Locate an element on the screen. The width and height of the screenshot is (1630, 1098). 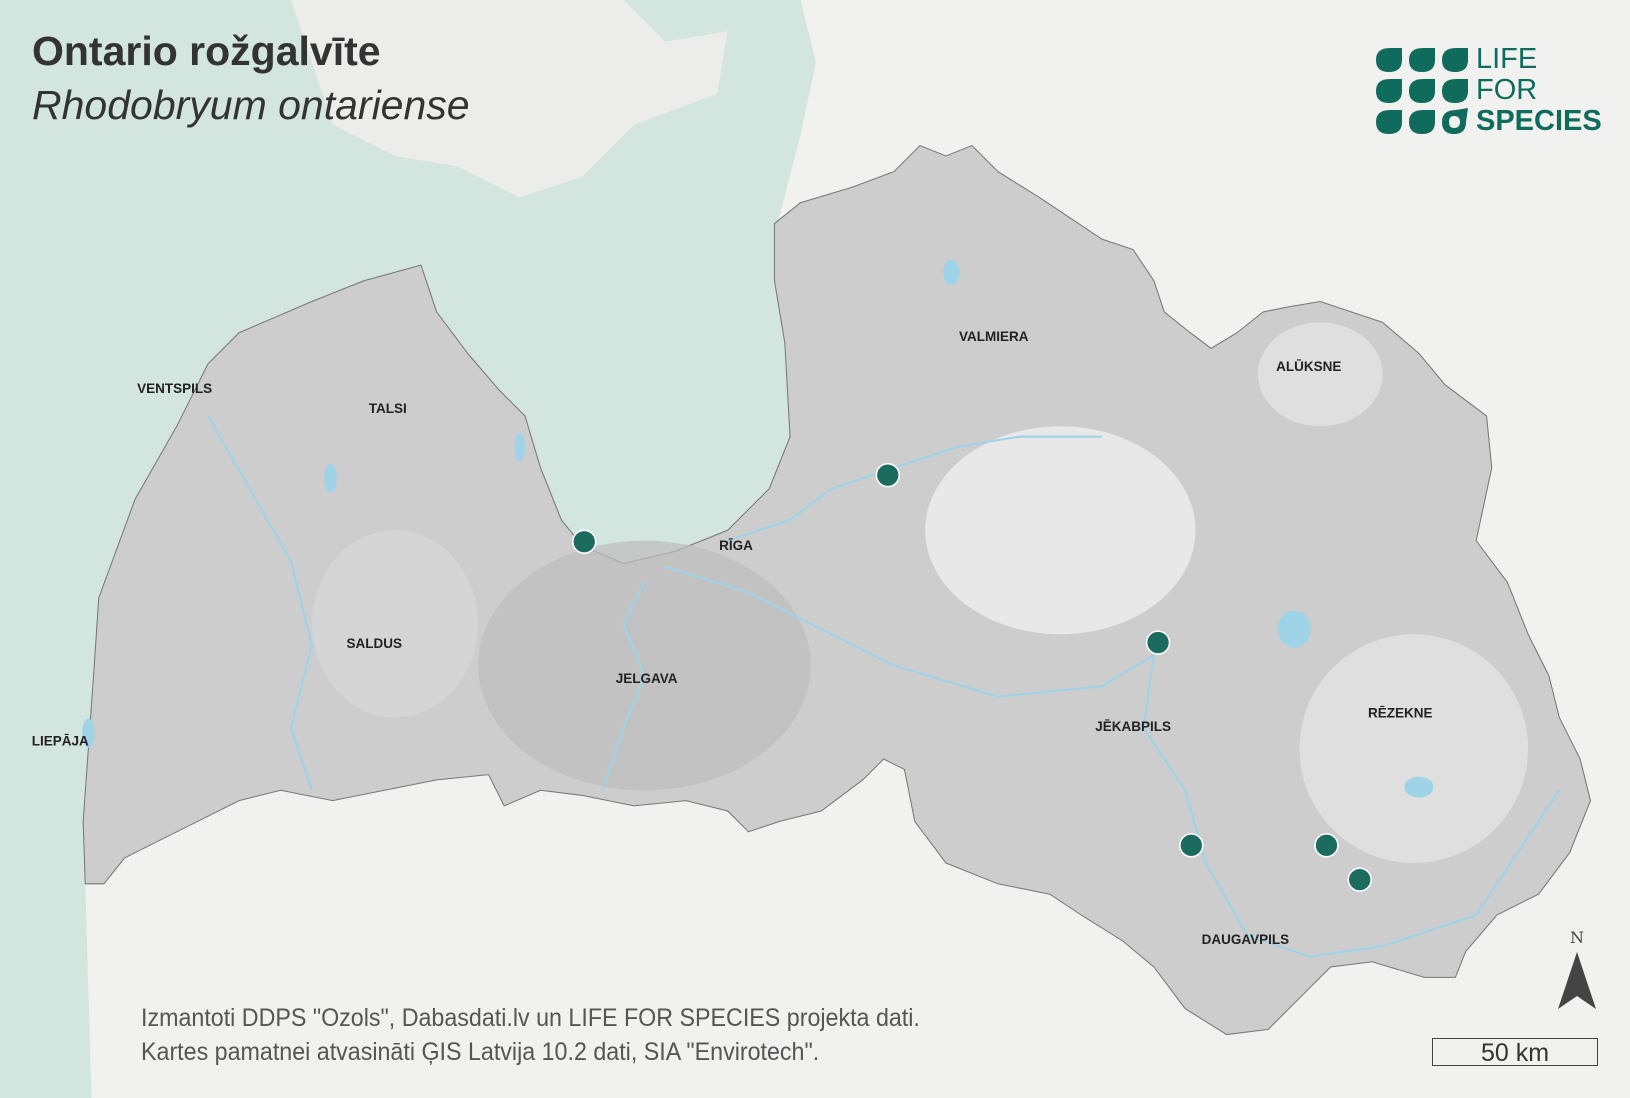
city-label: JĒKABPILS is located at coordinates (1133, 726).